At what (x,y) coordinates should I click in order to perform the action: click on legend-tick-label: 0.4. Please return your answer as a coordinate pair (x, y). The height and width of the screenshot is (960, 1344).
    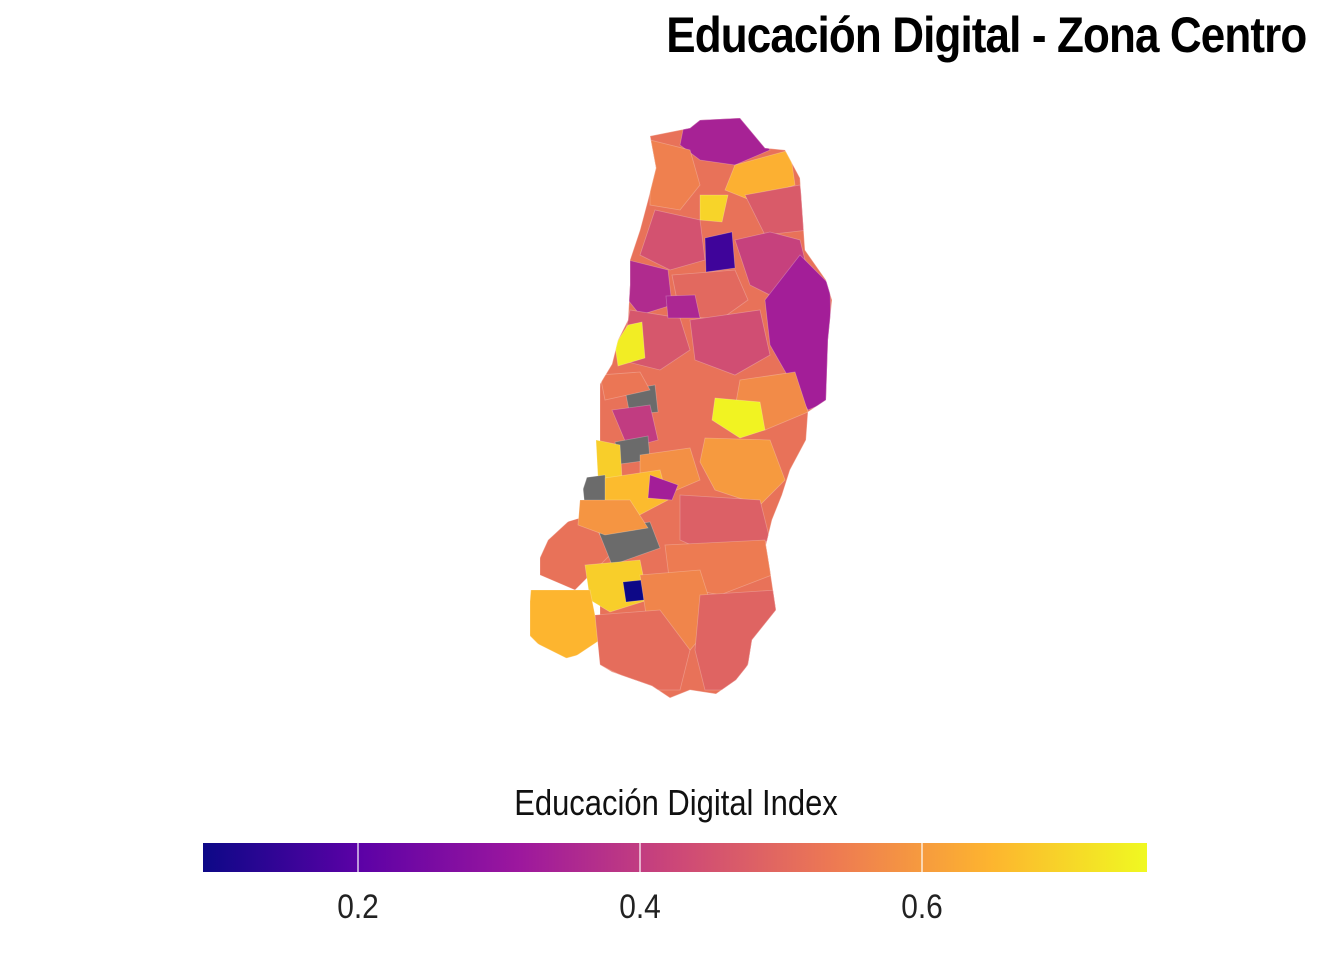
    Looking at the image, I should click on (639, 907).